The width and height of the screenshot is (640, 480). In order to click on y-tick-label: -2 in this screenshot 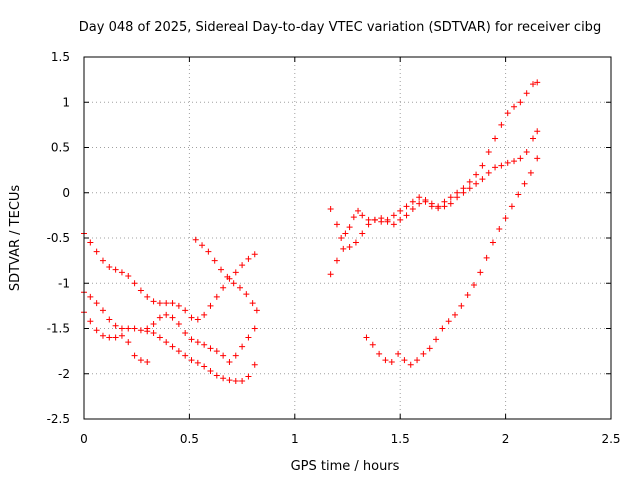, I will do `click(64, 374)`.